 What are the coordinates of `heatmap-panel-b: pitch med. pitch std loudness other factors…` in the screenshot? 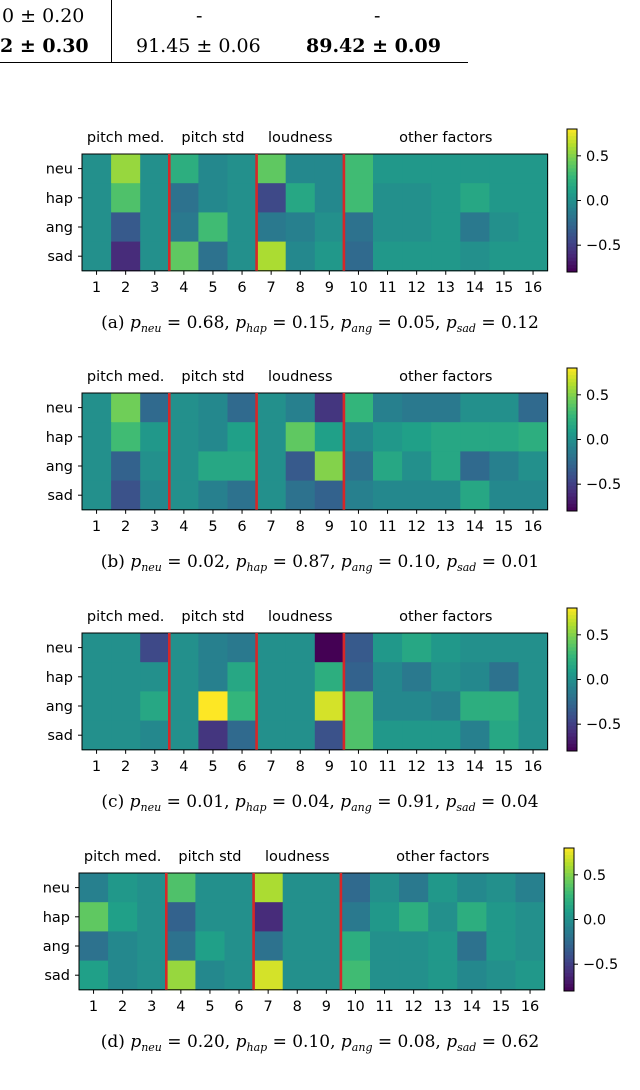 It's located at (333, 451).